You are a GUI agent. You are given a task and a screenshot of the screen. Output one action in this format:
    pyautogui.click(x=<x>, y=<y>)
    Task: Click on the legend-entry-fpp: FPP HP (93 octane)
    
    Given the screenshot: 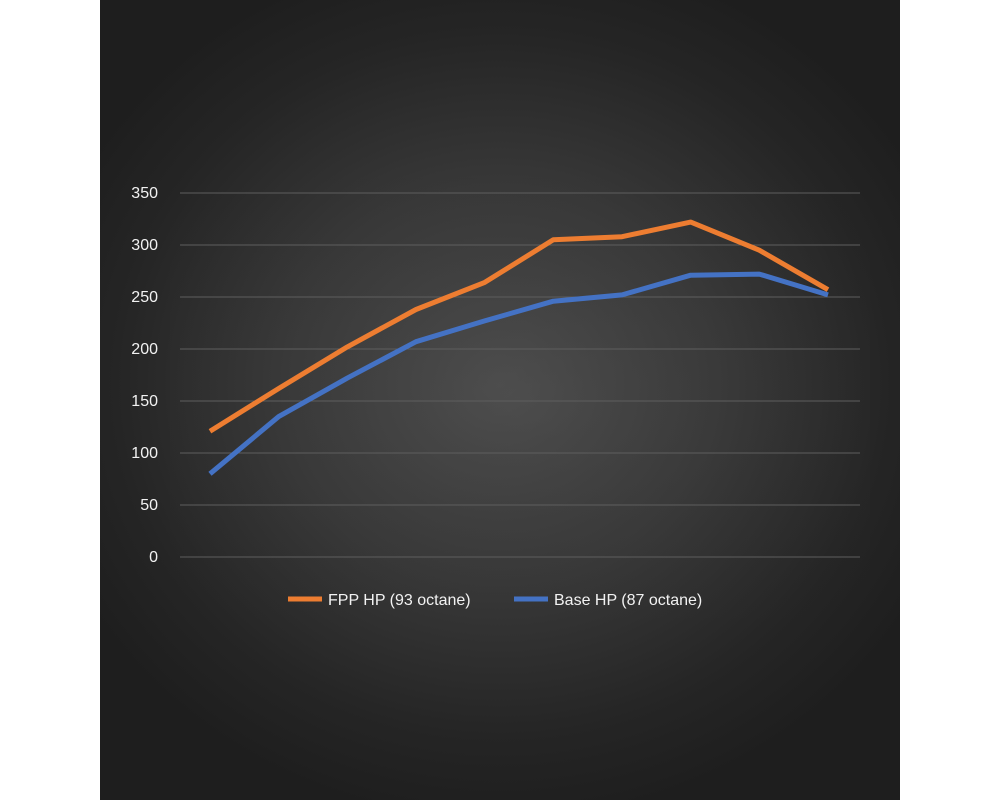 What is the action you would take?
    pyautogui.click(x=379, y=600)
    